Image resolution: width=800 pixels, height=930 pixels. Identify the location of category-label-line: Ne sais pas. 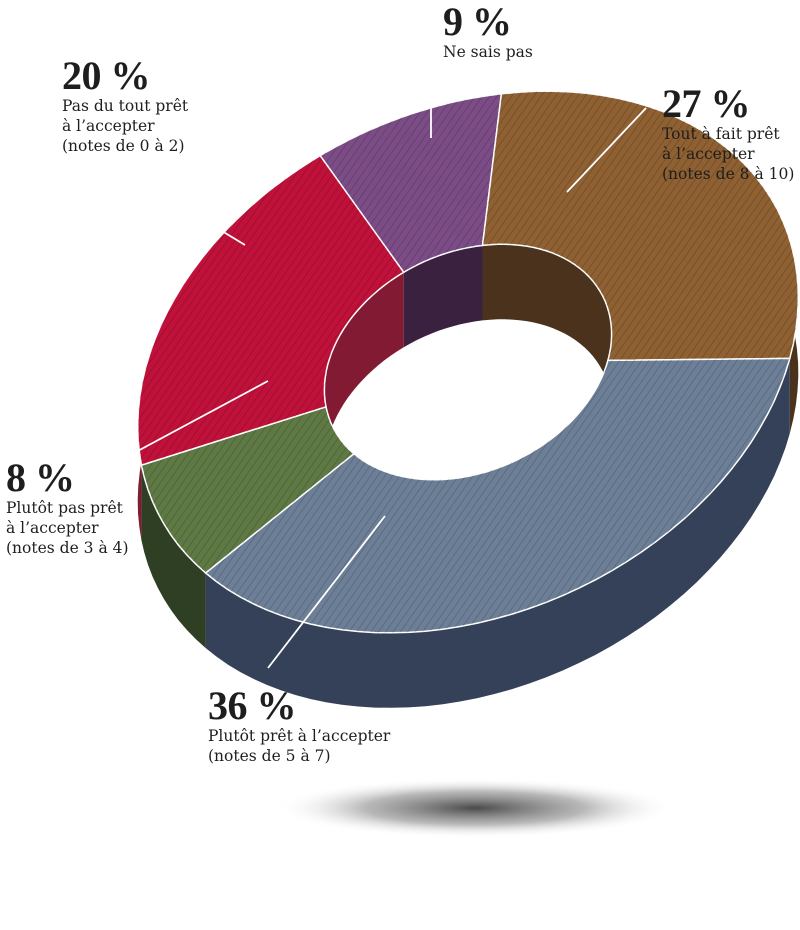
(488, 52).